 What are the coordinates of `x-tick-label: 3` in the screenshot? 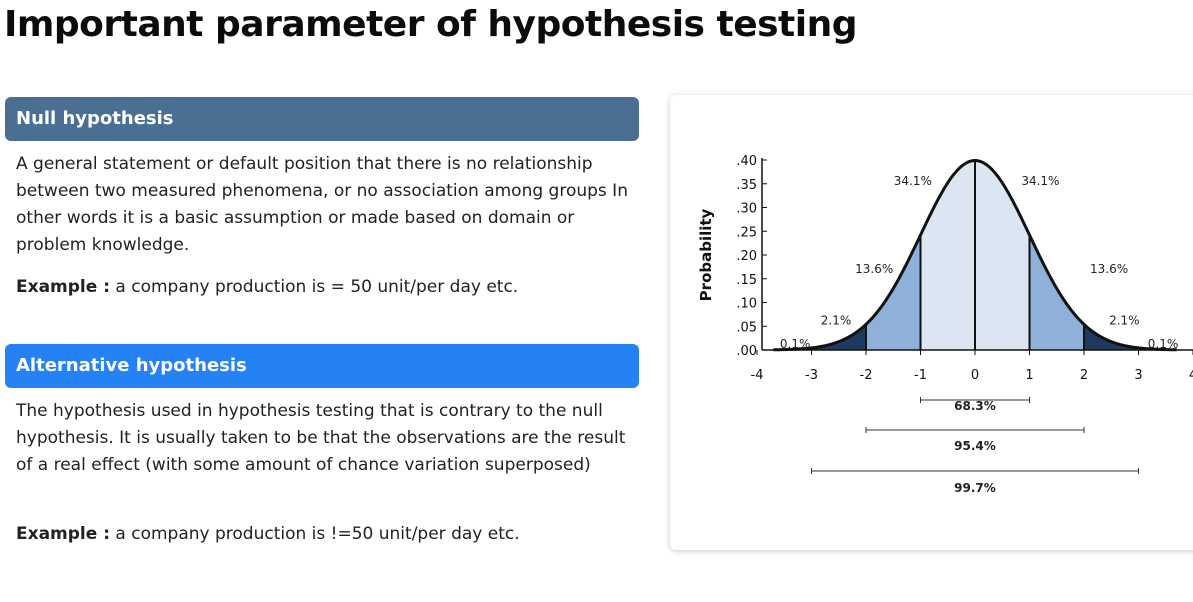 It's located at (1138, 375).